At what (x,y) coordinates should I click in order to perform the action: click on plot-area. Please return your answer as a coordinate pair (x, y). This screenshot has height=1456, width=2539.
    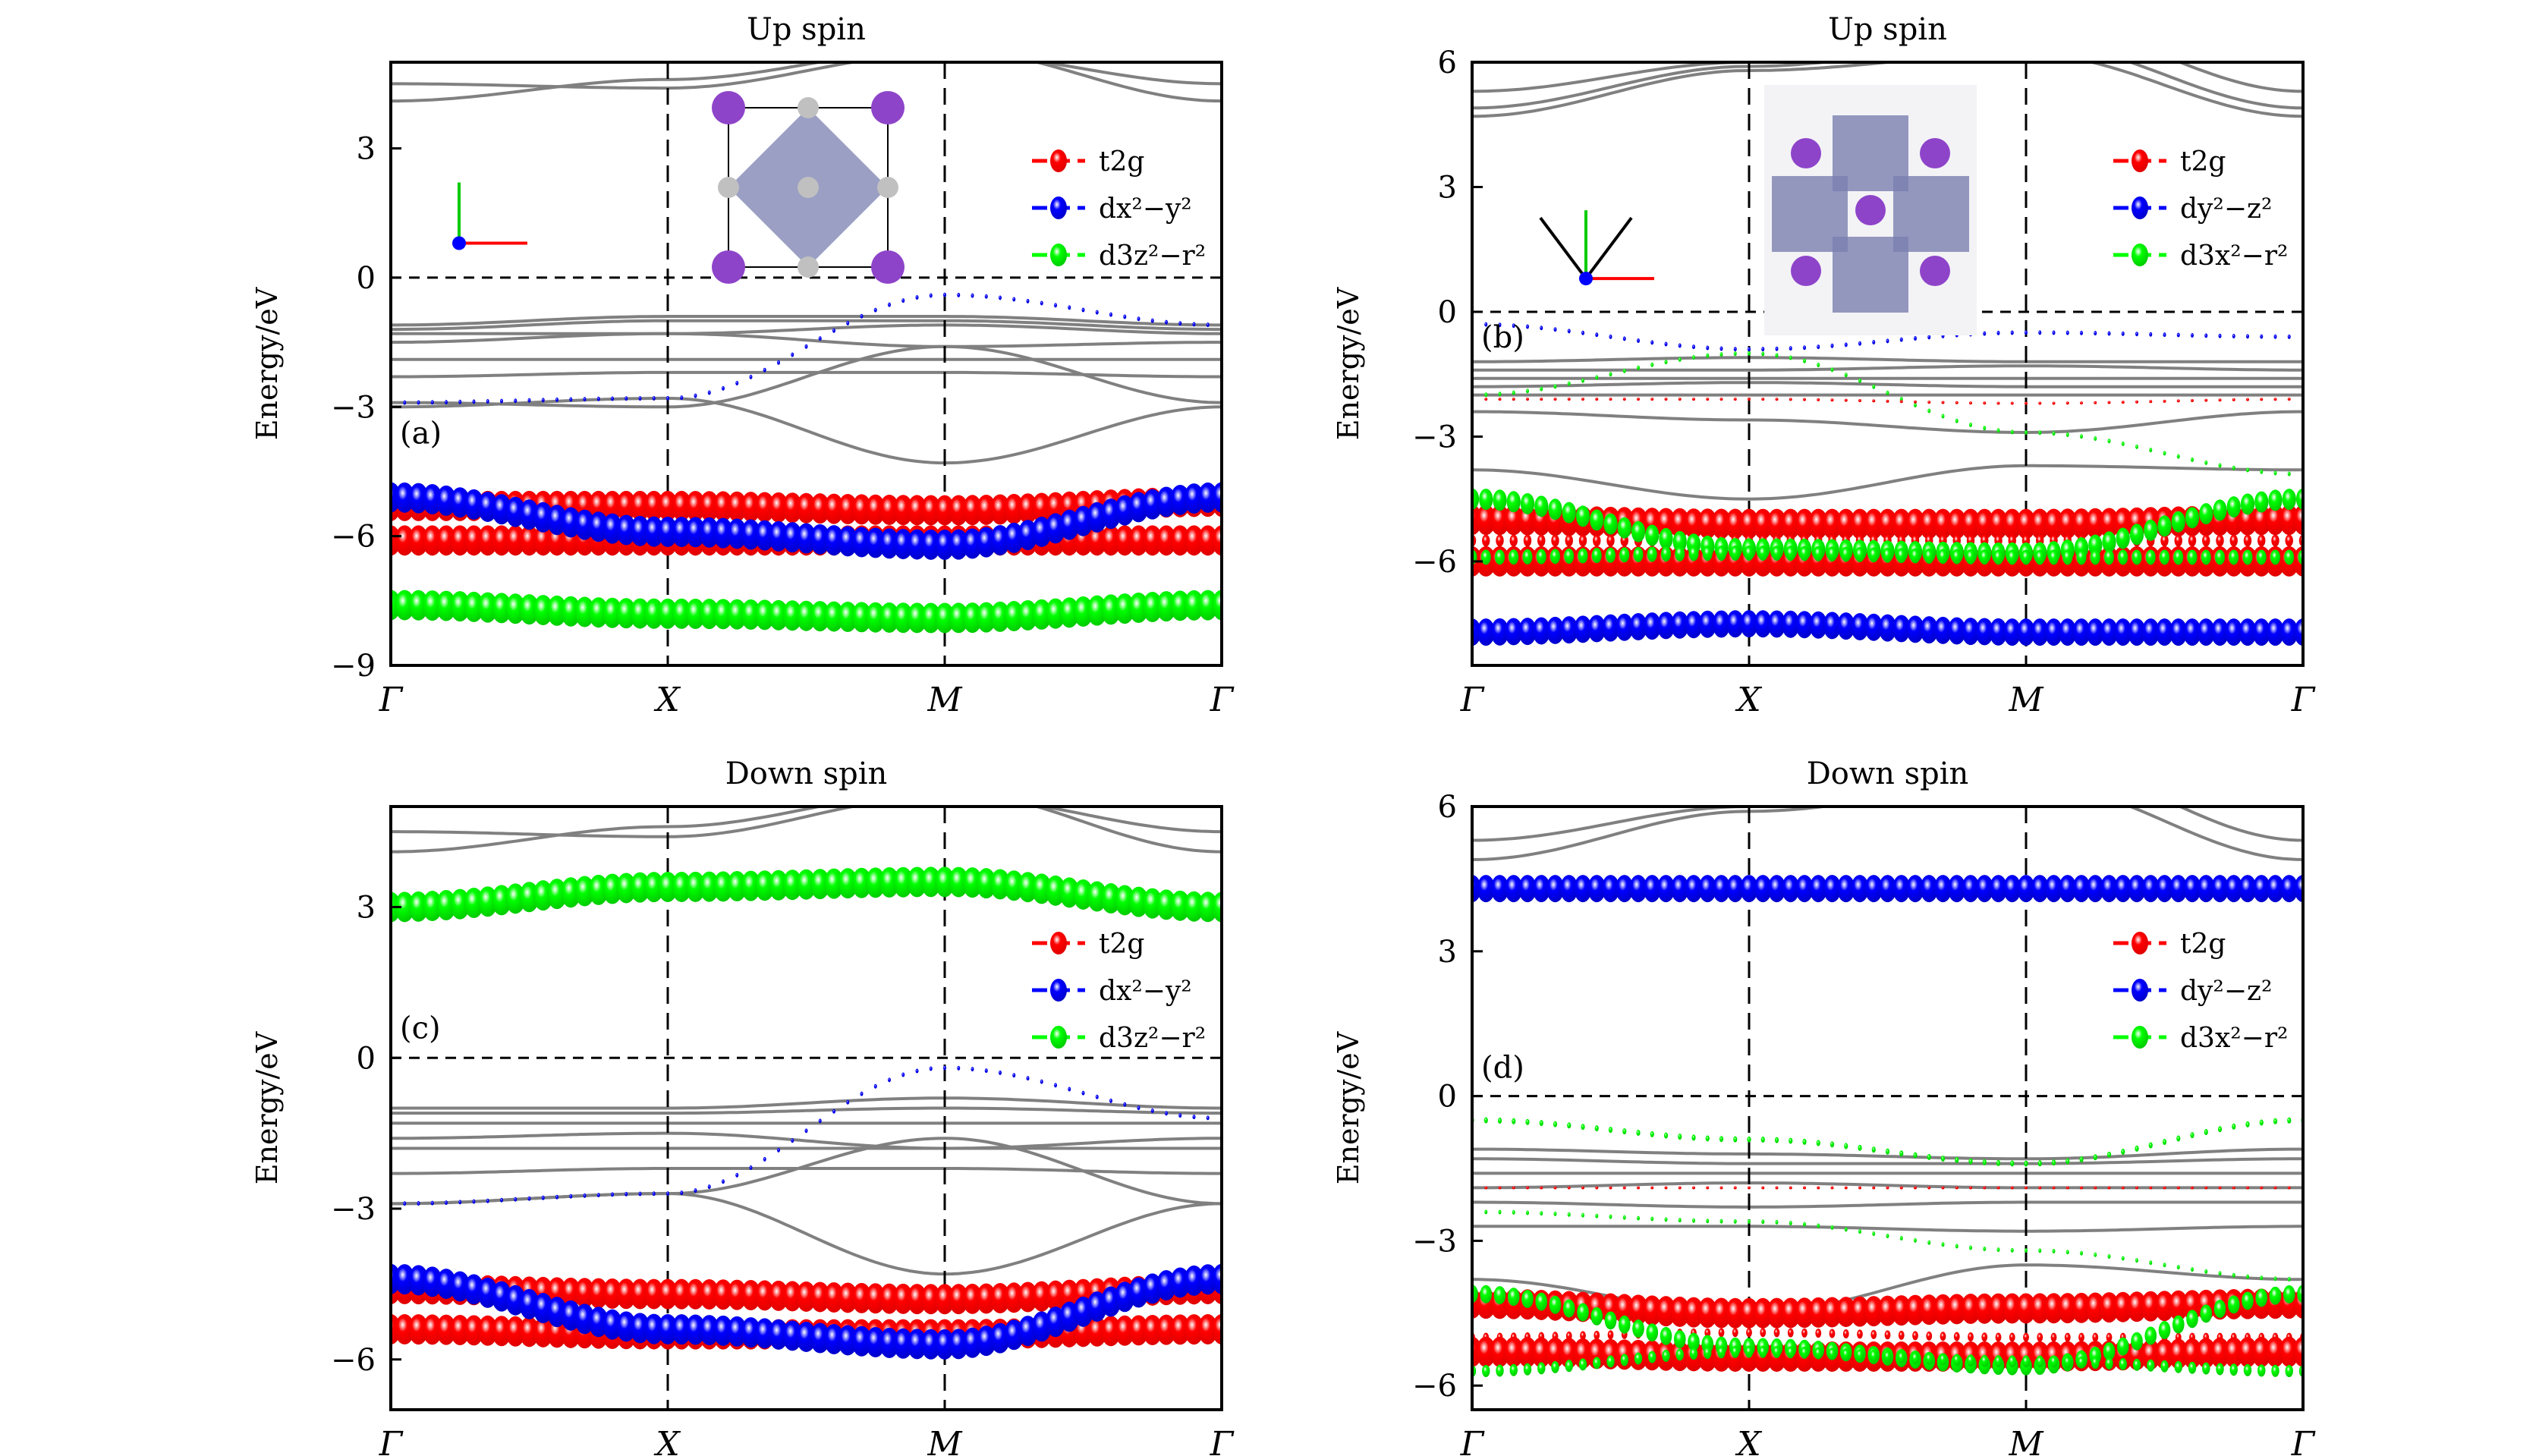
    Looking at the image, I should click on (1887, 1108).